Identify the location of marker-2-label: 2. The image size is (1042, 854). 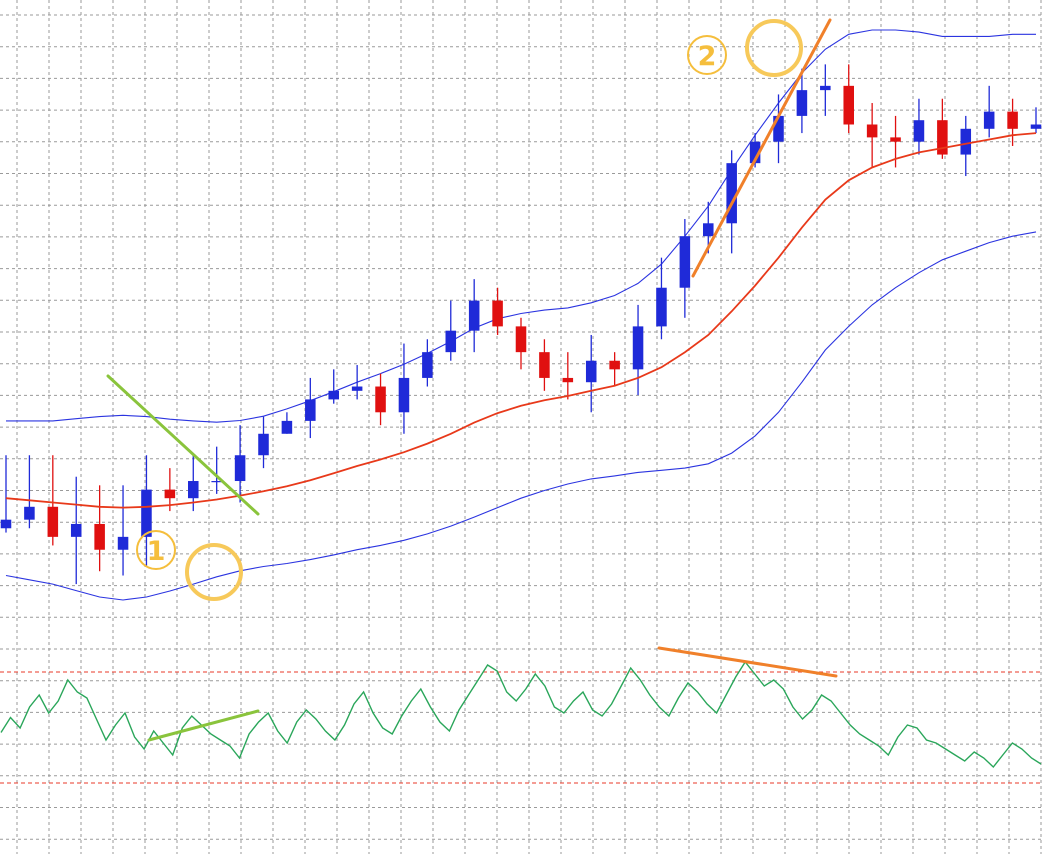
(707, 56).